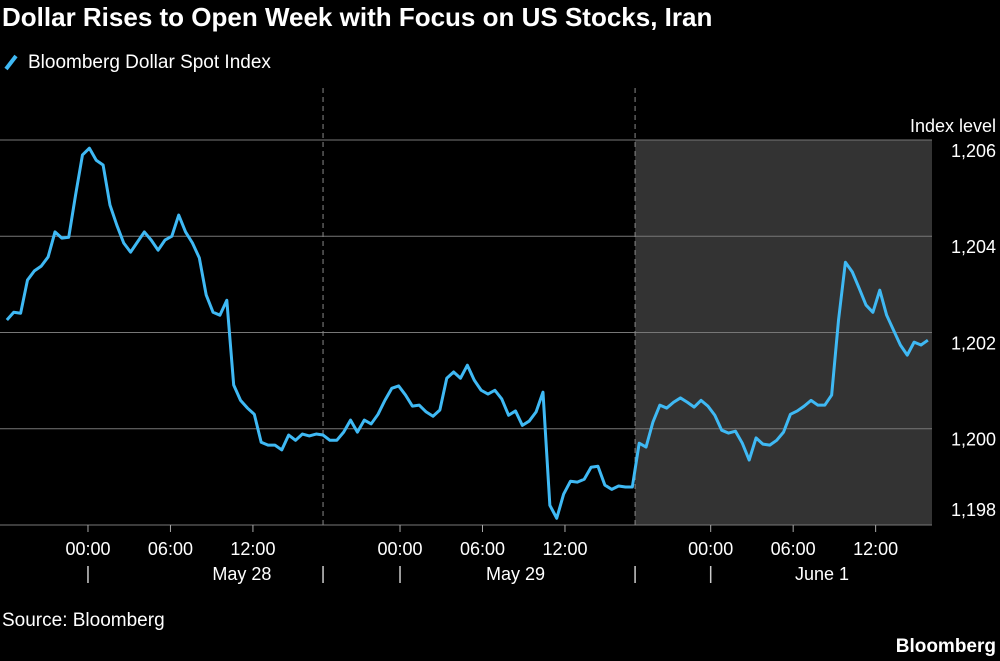 The image size is (1000, 661). What do you see at coordinates (946, 646) in the screenshot?
I see `brand: Bloomberg` at bounding box center [946, 646].